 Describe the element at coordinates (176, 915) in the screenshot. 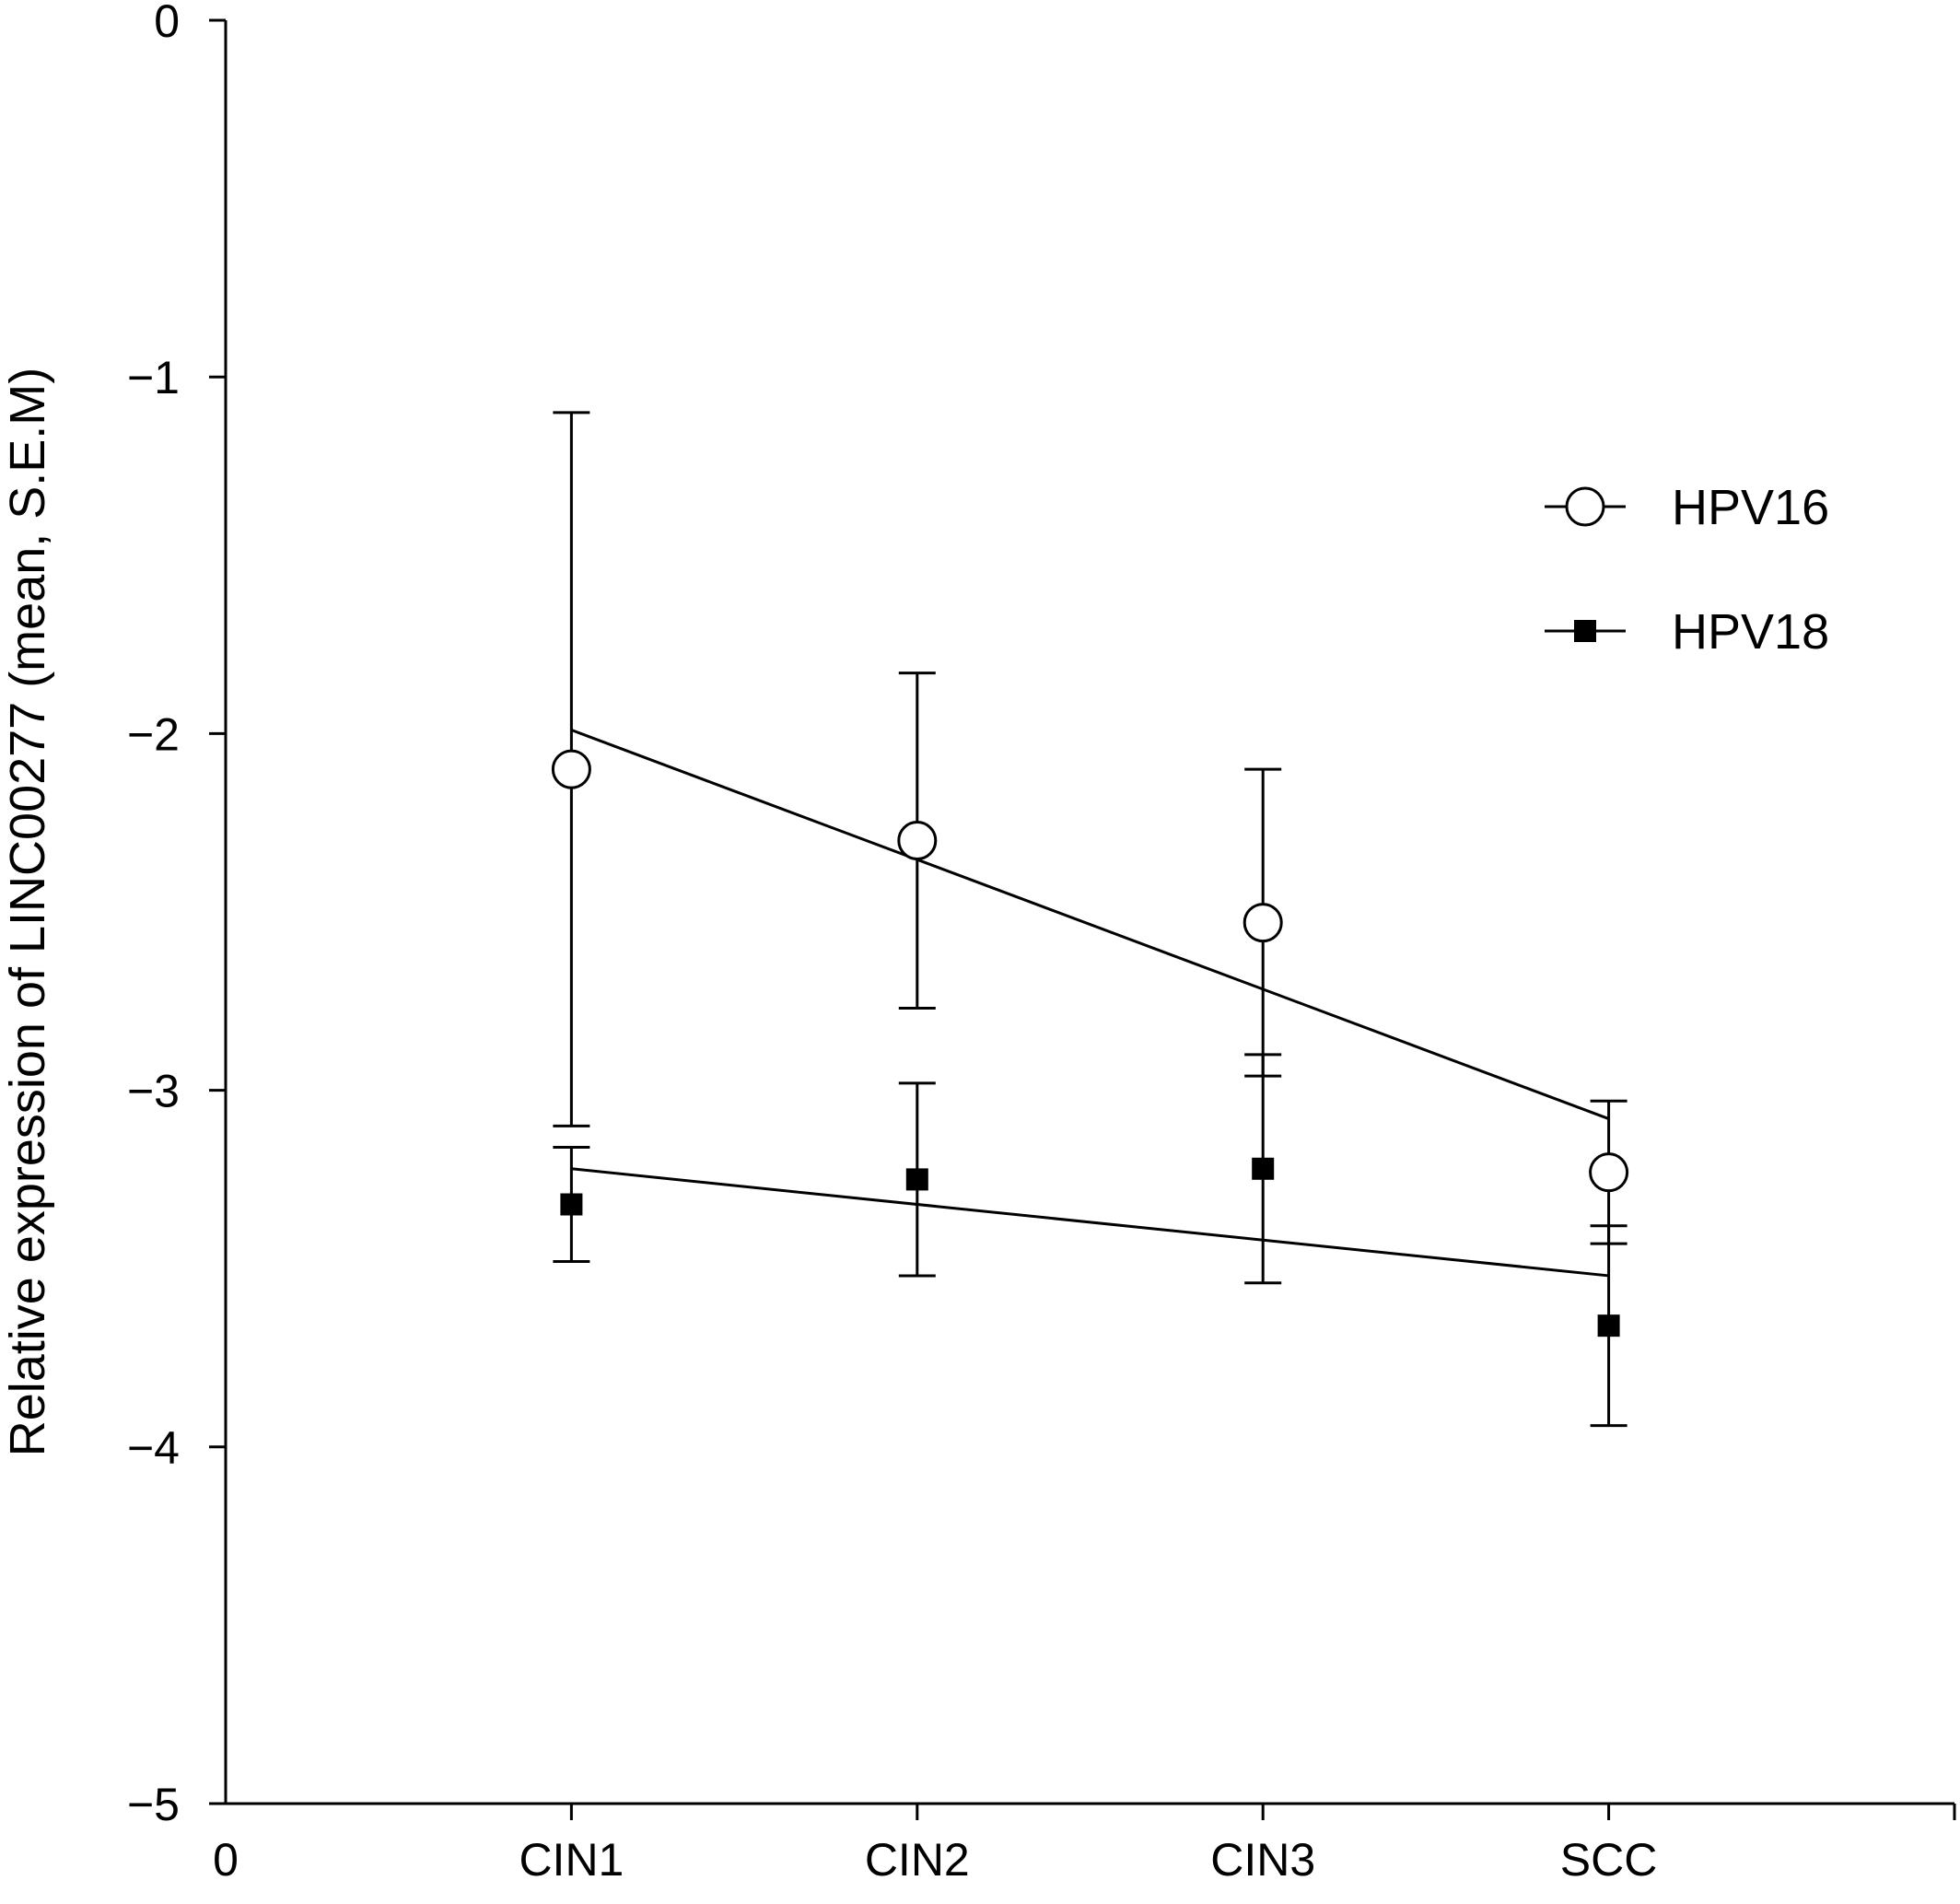

I see `y-ticks: 0 −1 −2 −3 −4 −5` at that location.